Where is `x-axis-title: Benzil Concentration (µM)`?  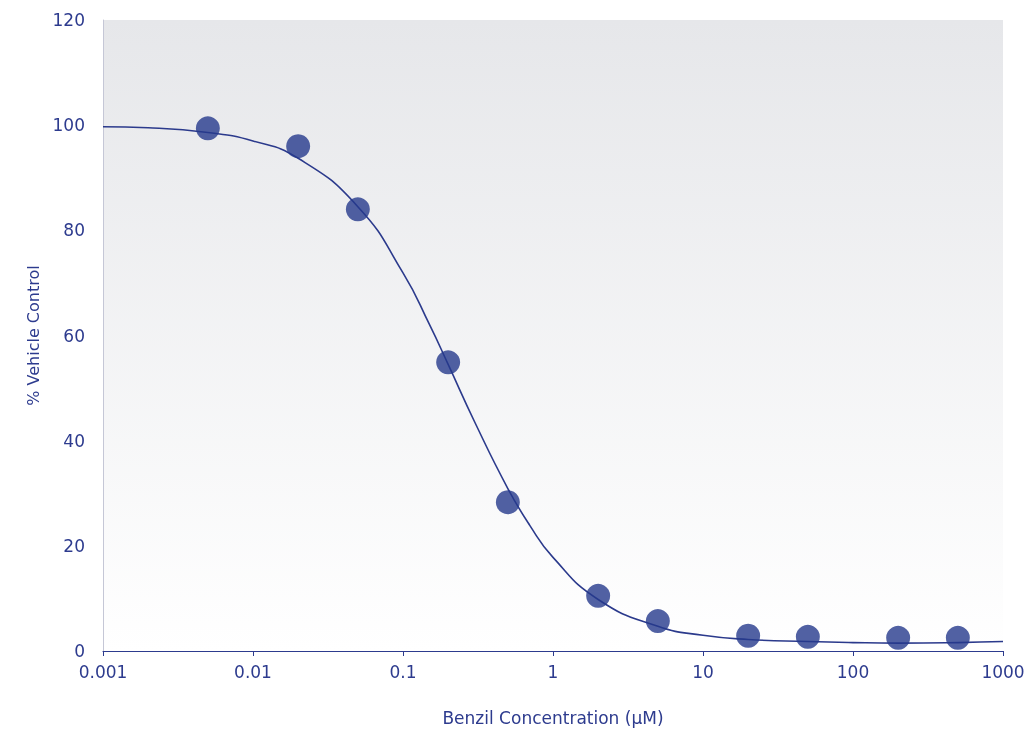 x-axis-title: Benzil Concentration (µM) is located at coordinates (553, 717).